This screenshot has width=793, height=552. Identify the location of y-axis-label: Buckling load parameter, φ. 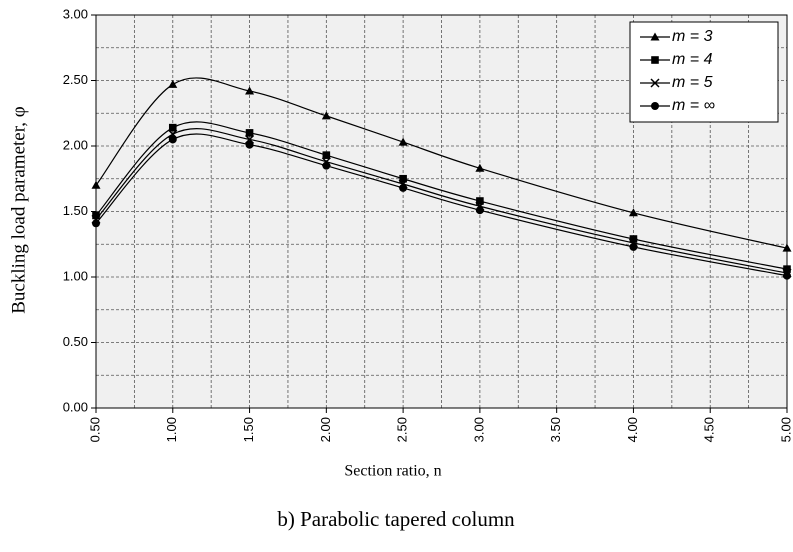
(18, 210).